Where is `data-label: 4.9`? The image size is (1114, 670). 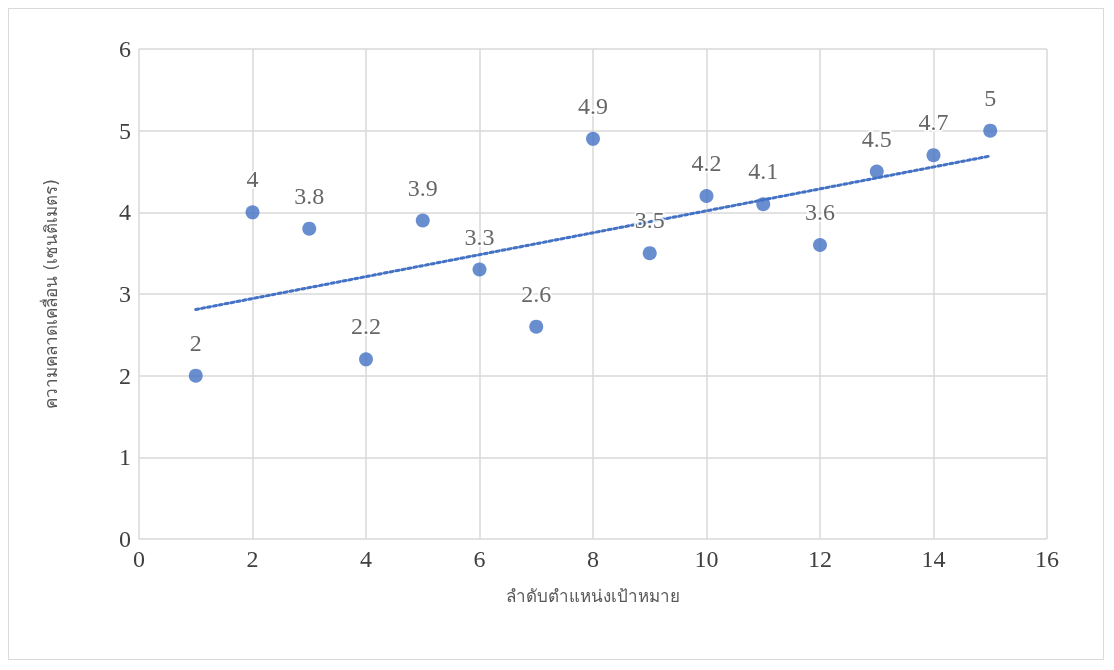 data-label: 4.9 is located at coordinates (593, 105).